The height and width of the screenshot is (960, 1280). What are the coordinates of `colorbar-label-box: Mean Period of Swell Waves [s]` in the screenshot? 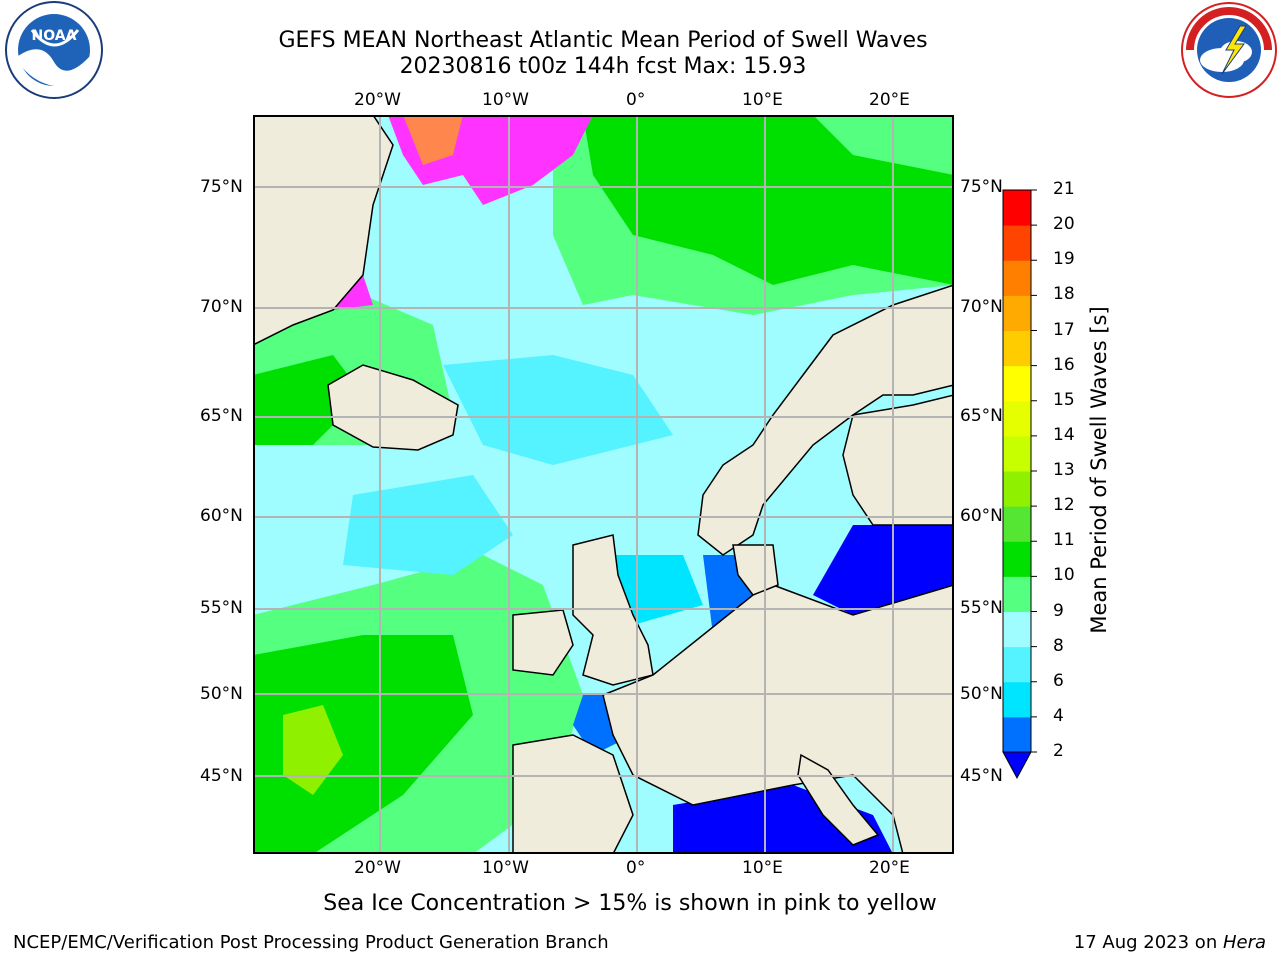 It's located at (1099, 470).